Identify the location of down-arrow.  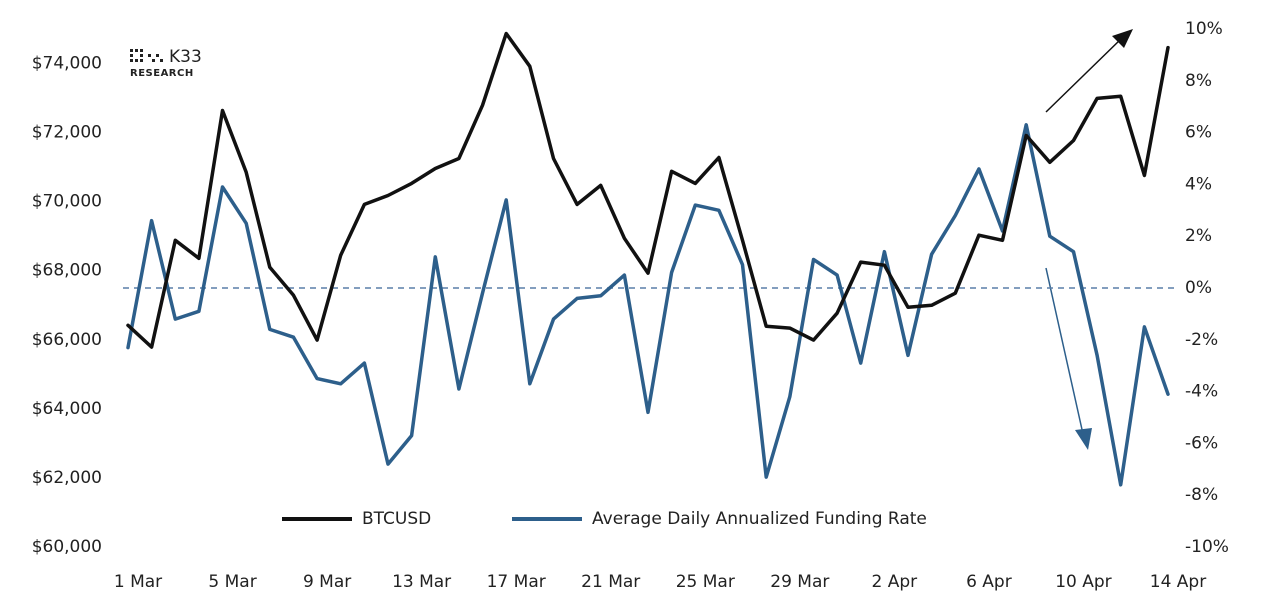
(1064, 351).